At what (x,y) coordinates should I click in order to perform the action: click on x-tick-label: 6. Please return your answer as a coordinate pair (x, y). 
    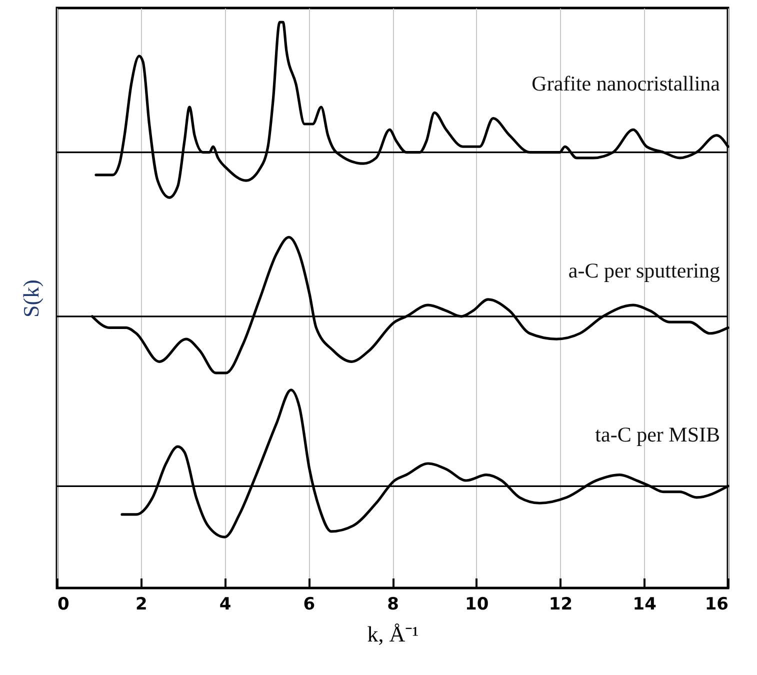
    Looking at the image, I should click on (309, 604).